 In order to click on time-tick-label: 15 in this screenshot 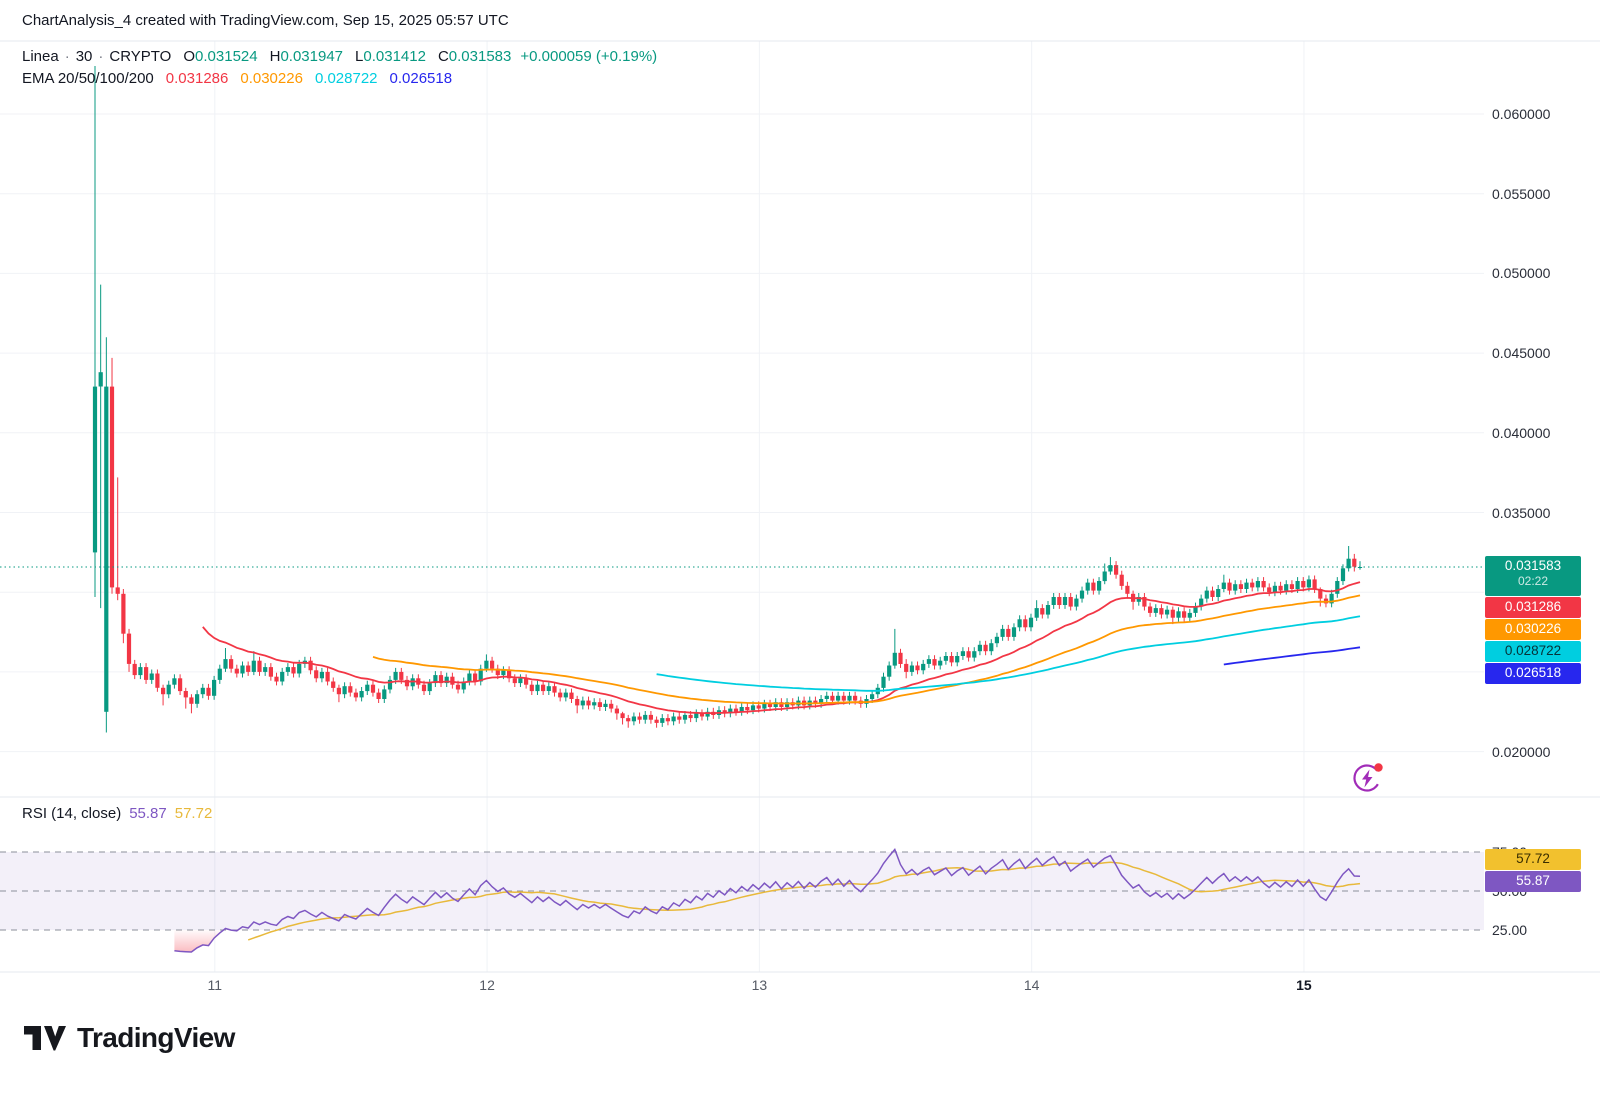, I will do `click(1304, 985)`.